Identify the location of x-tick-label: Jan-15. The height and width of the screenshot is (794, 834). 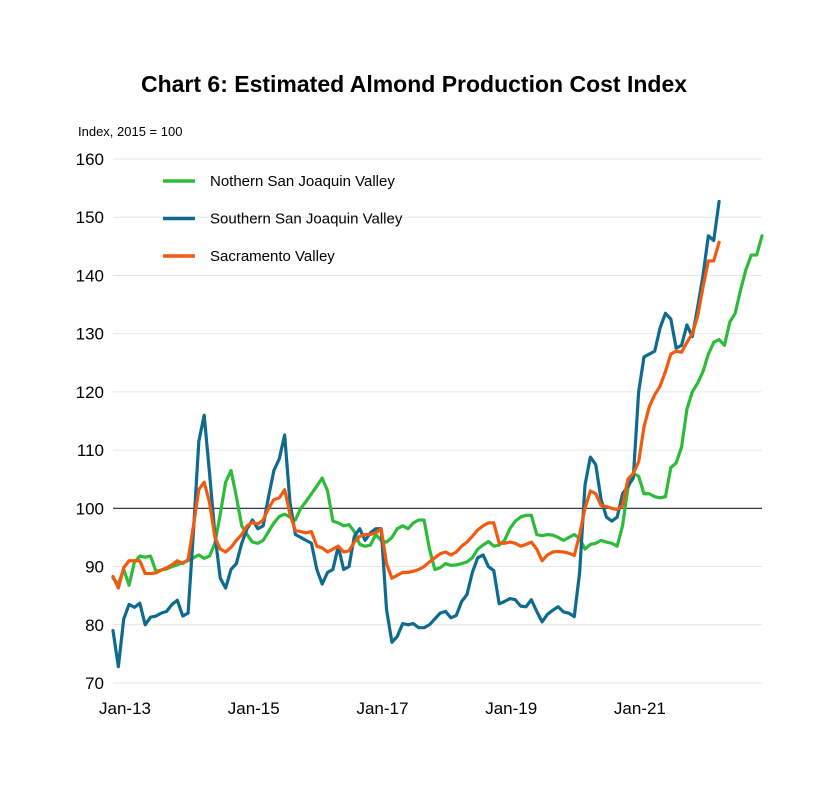
(254, 708).